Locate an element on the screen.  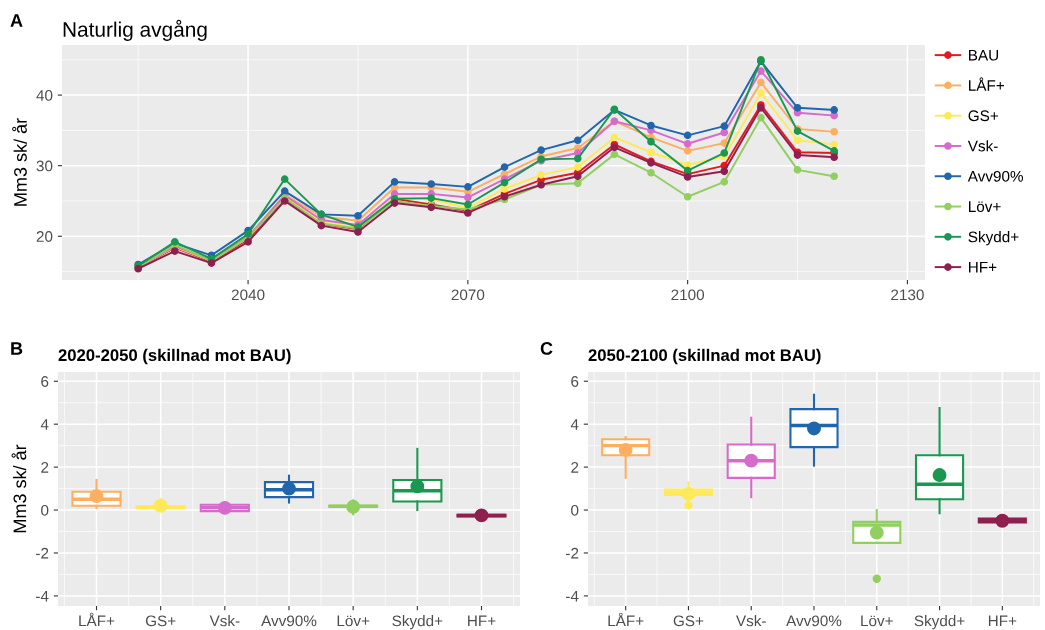
chart-title: Naturlig avgång is located at coordinates (135, 30).